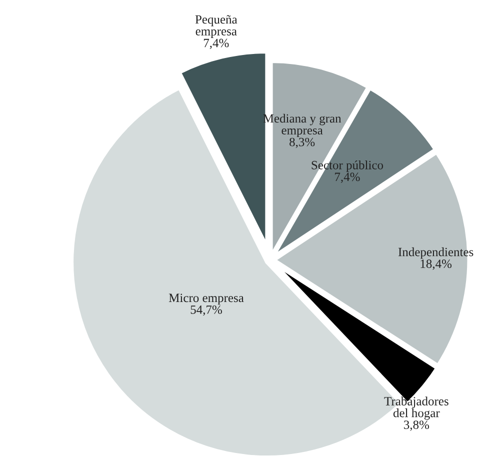 The height and width of the screenshot is (459, 491). What do you see at coordinates (302, 143) in the screenshot?
I see `data-label: 8,3%` at bounding box center [302, 143].